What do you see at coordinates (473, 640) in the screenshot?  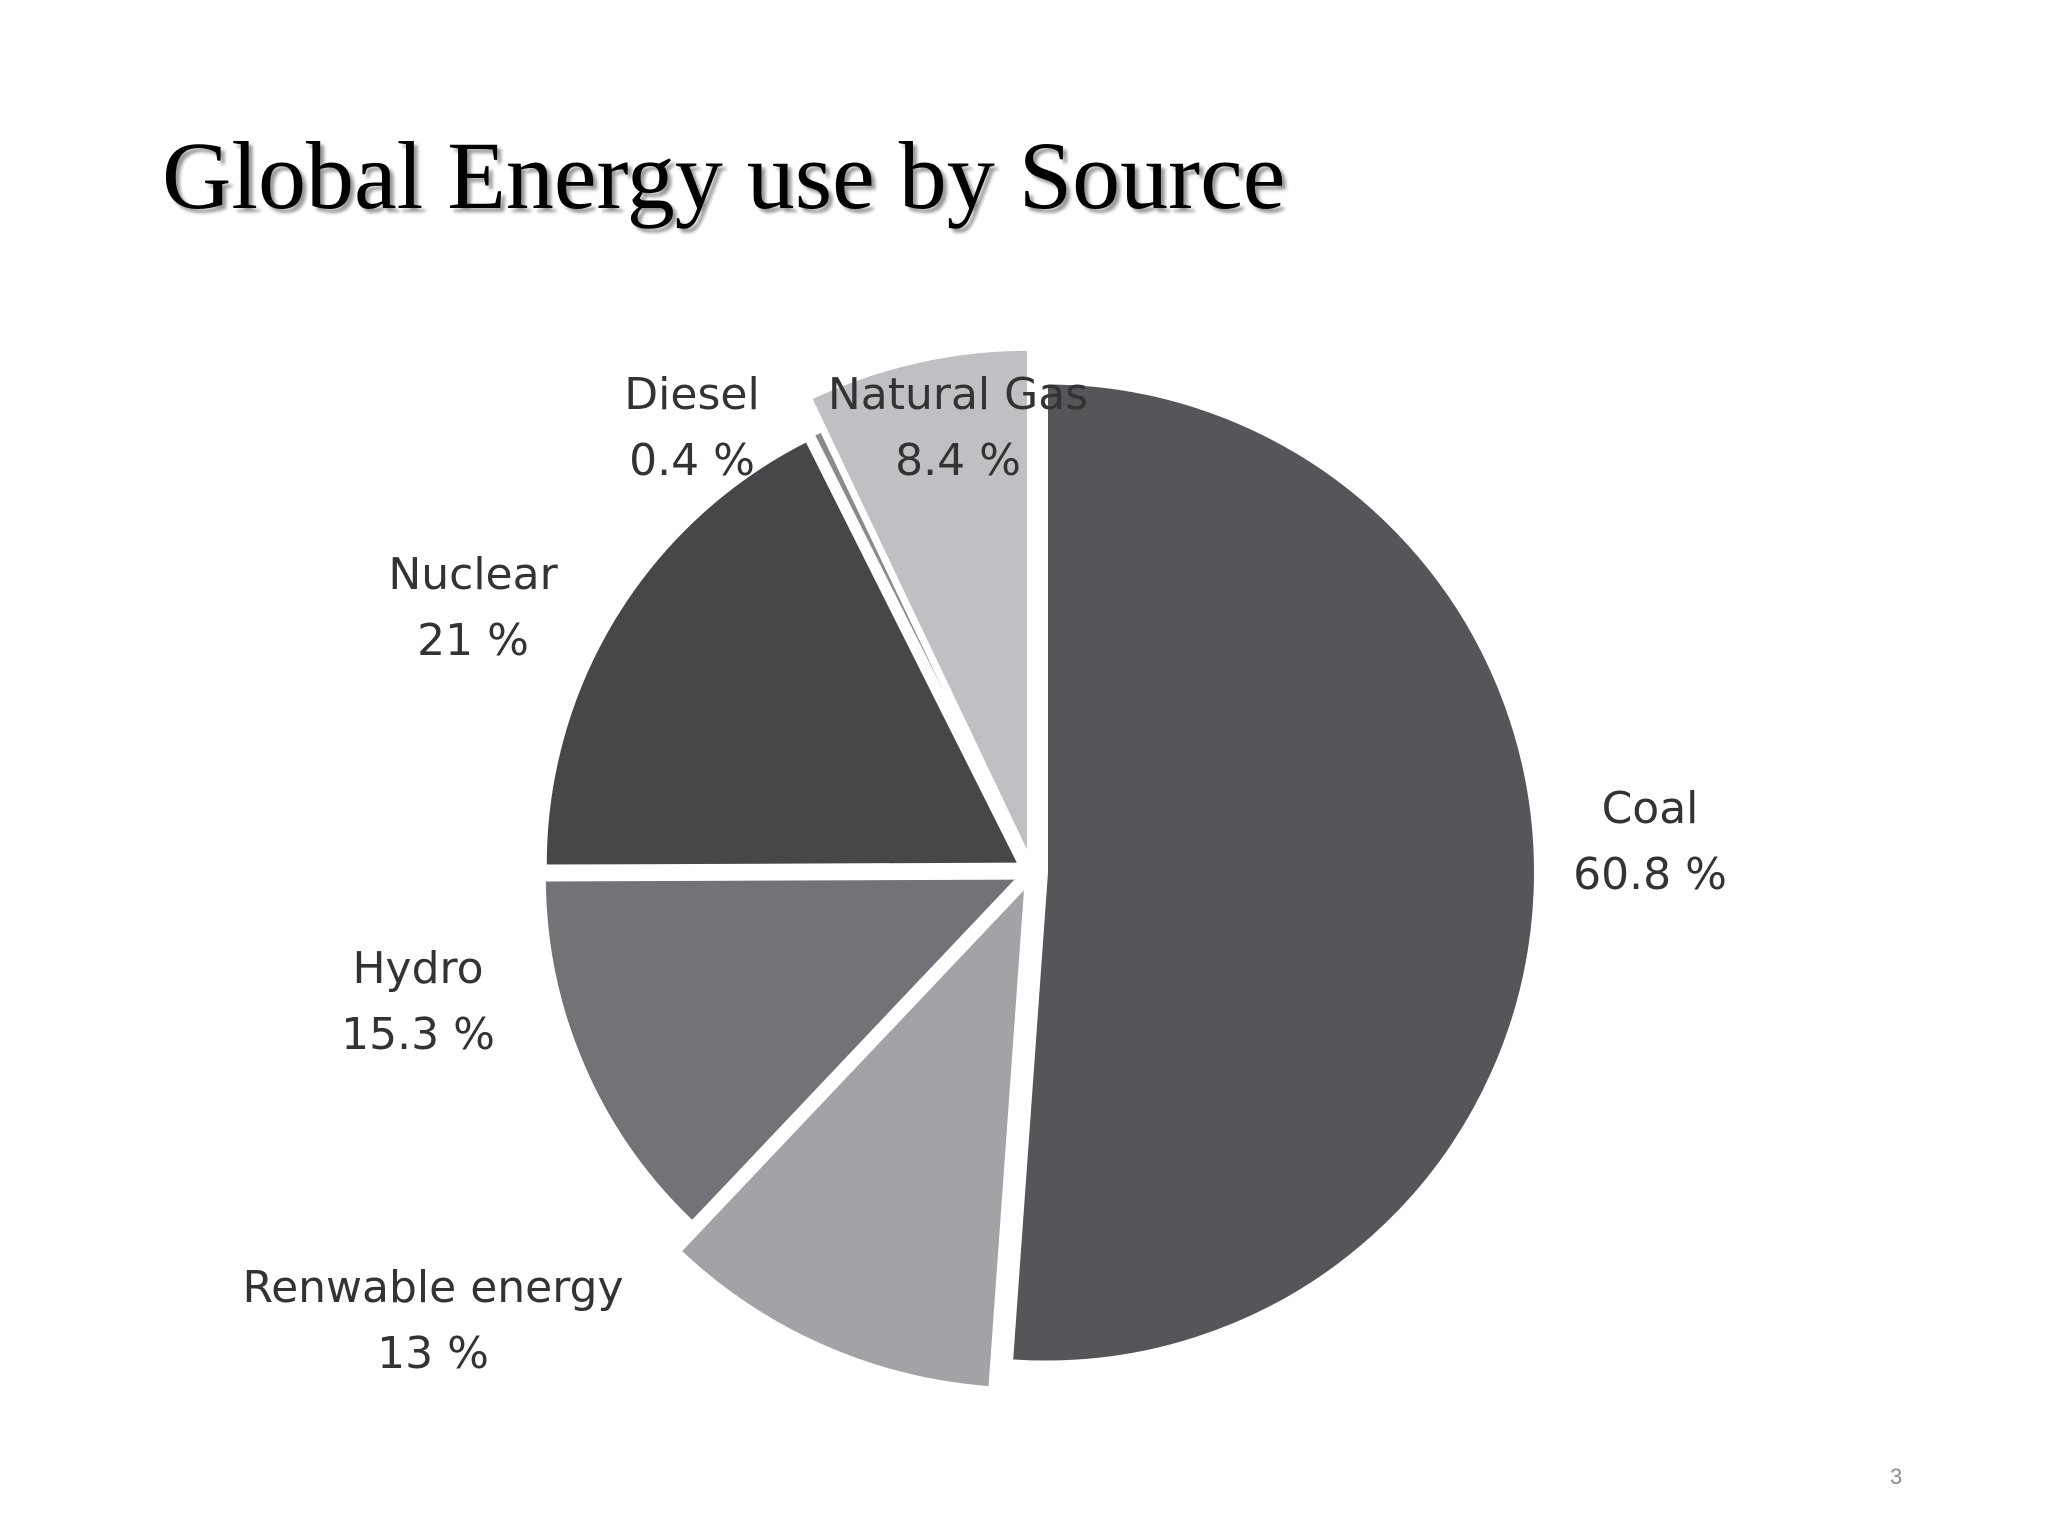 I see `slice-label-nuclear-value: 21 %` at bounding box center [473, 640].